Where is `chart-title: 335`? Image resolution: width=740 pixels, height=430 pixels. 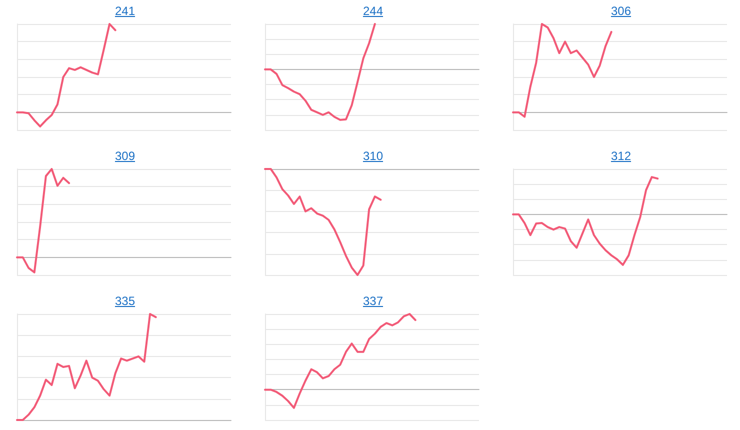
chart-title: 335 is located at coordinates (125, 301).